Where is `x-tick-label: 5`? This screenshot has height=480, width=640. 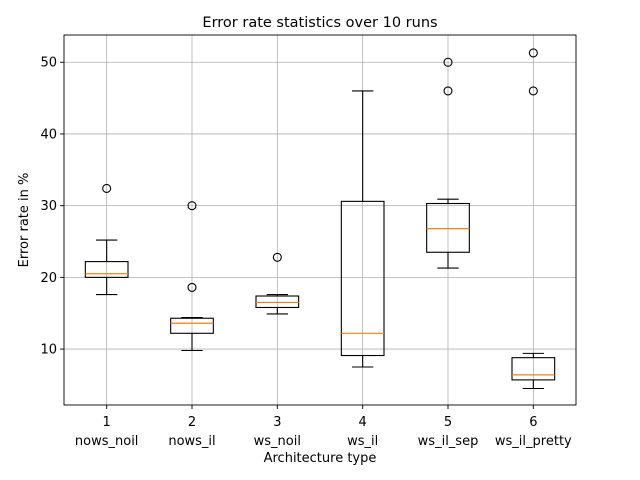
x-tick-label: 5 is located at coordinates (448, 422).